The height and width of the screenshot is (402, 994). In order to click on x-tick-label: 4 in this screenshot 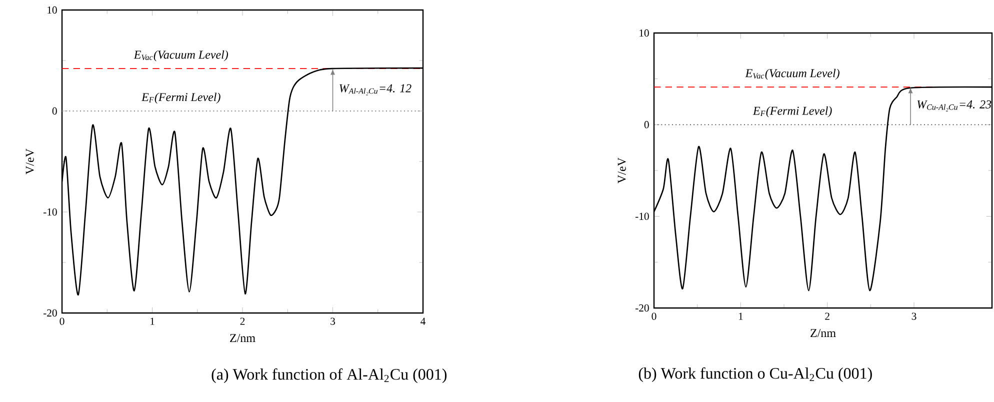, I will do `click(423, 321)`.